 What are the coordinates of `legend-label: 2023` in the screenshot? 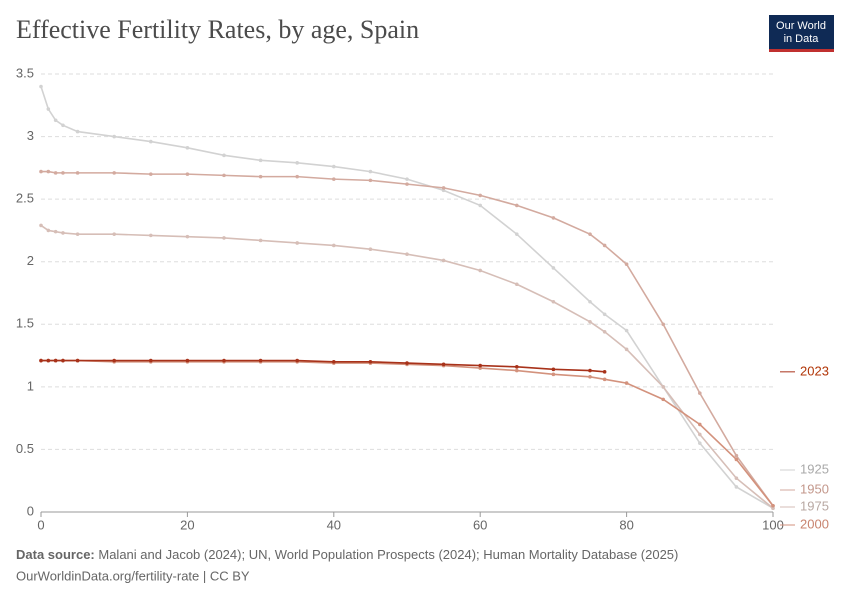 It's located at (814, 370).